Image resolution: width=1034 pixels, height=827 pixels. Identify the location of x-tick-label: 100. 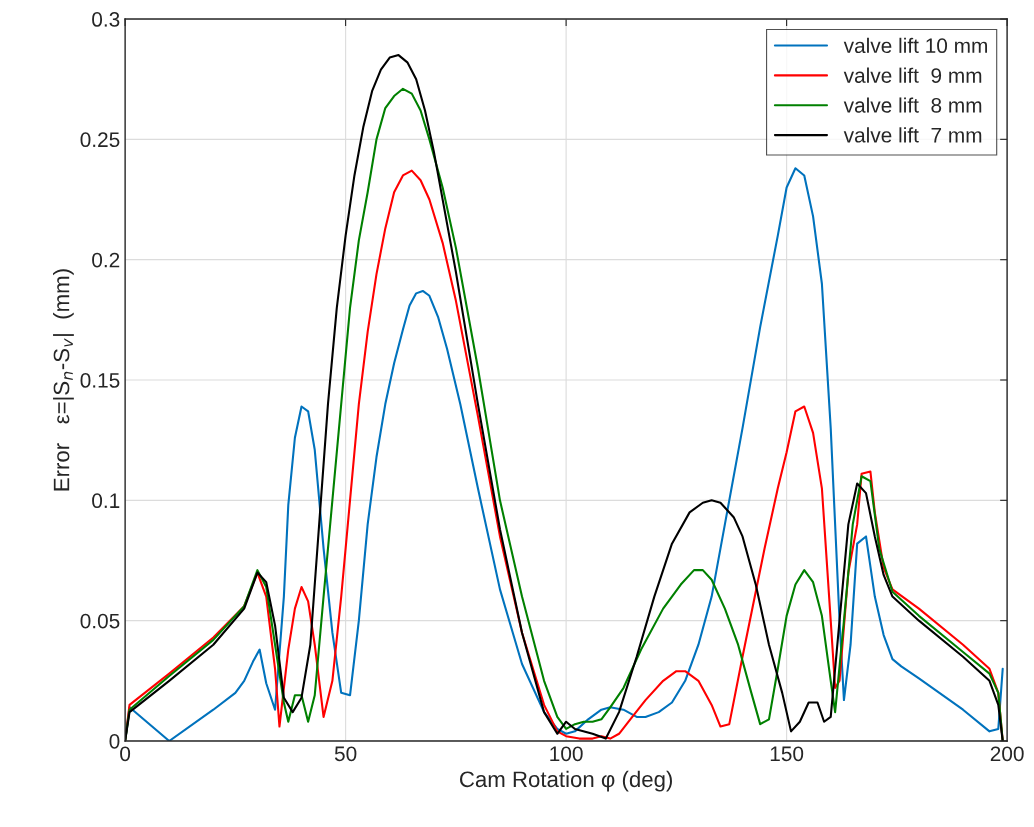
(566, 754).